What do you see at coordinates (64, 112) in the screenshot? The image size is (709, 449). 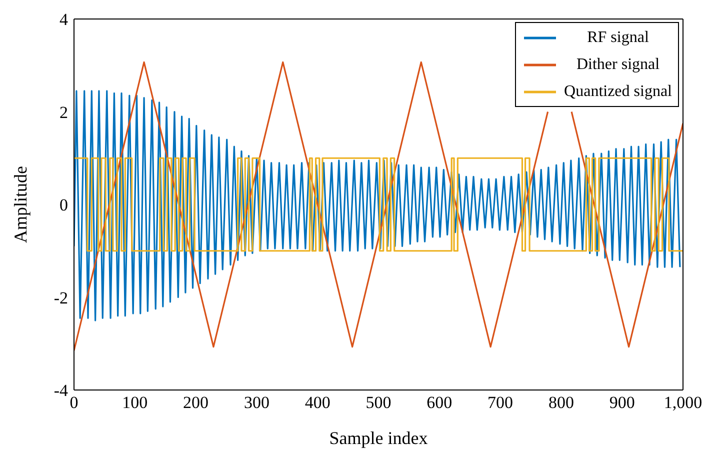 I see `y-tick-label: 2` at bounding box center [64, 112].